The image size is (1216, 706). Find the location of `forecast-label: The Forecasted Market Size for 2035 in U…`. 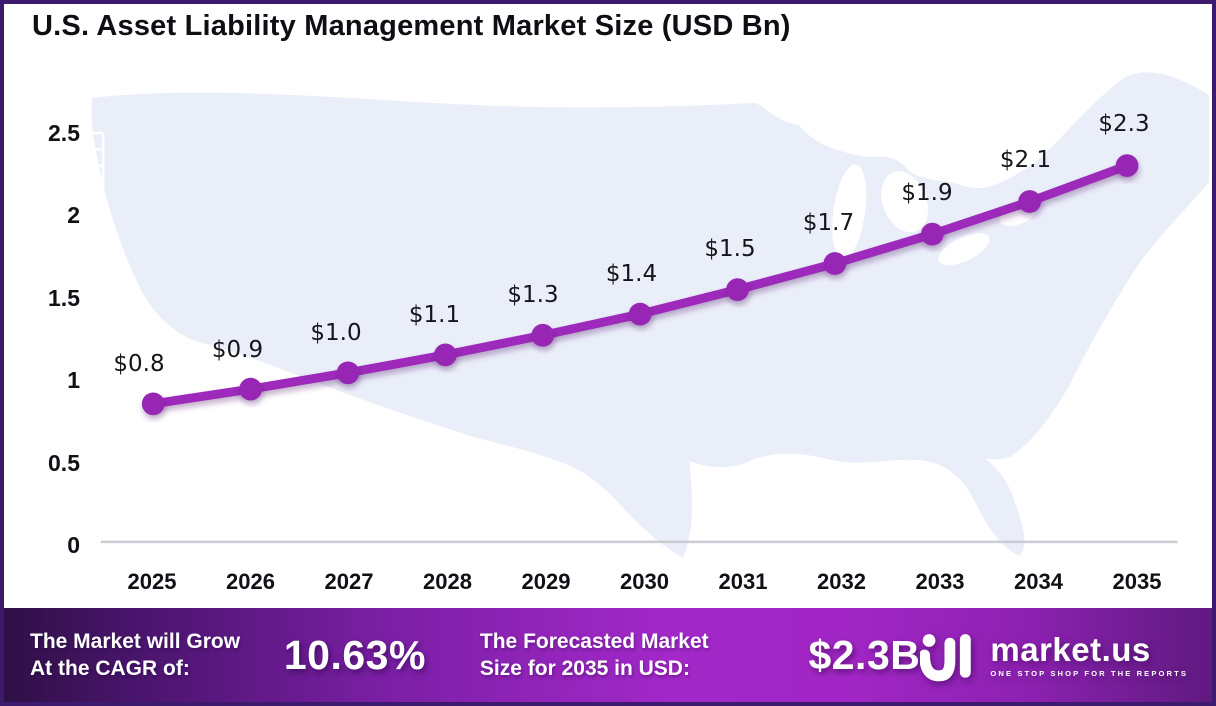

forecast-label: The Forecasted Market Size for 2035 in U… is located at coordinates (594, 654).